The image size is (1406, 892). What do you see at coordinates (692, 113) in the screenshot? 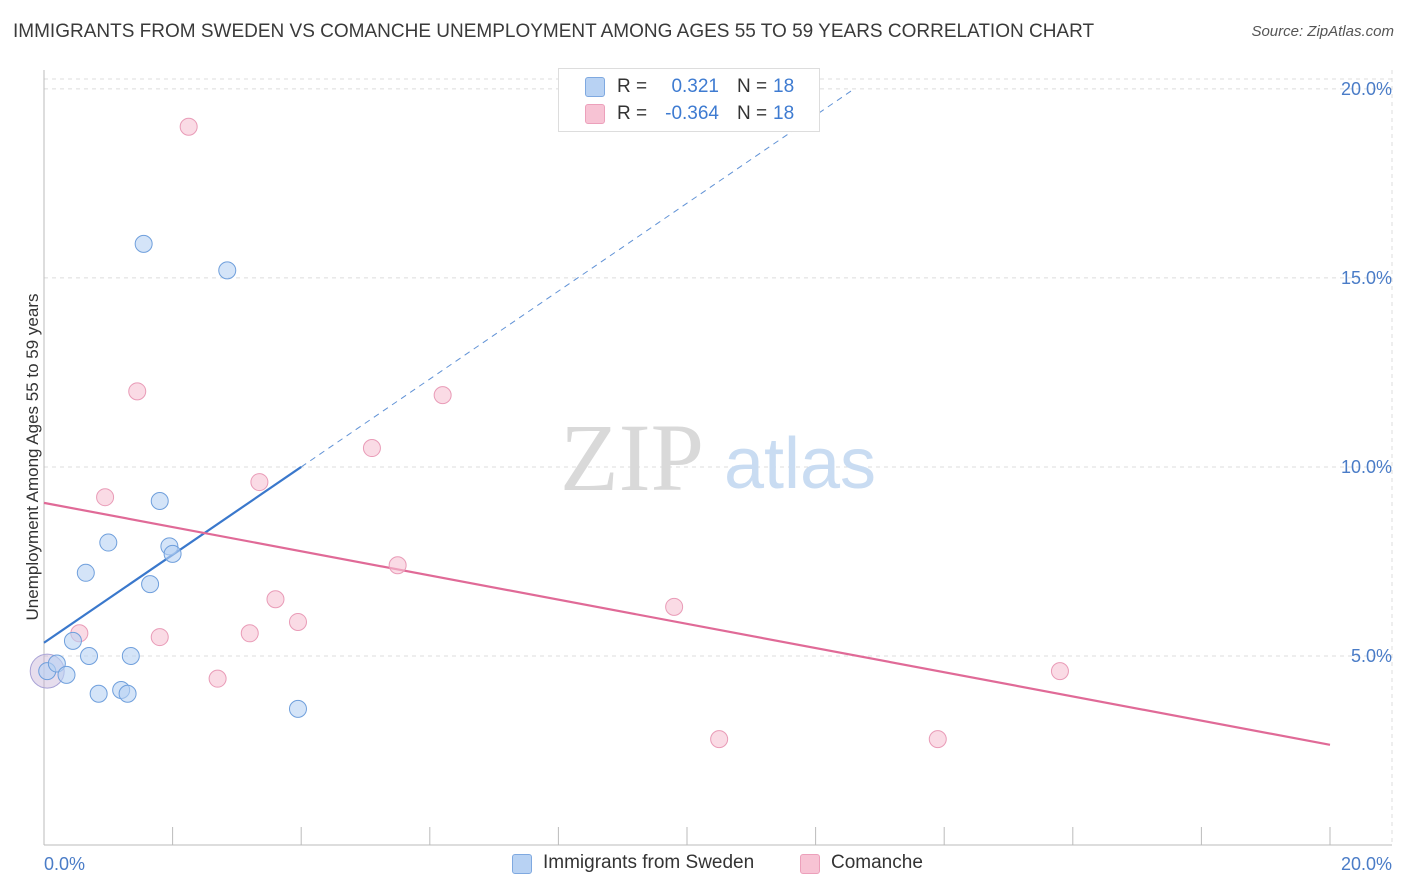
I see `legend-r-value: -0.364` at bounding box center [692, 113].